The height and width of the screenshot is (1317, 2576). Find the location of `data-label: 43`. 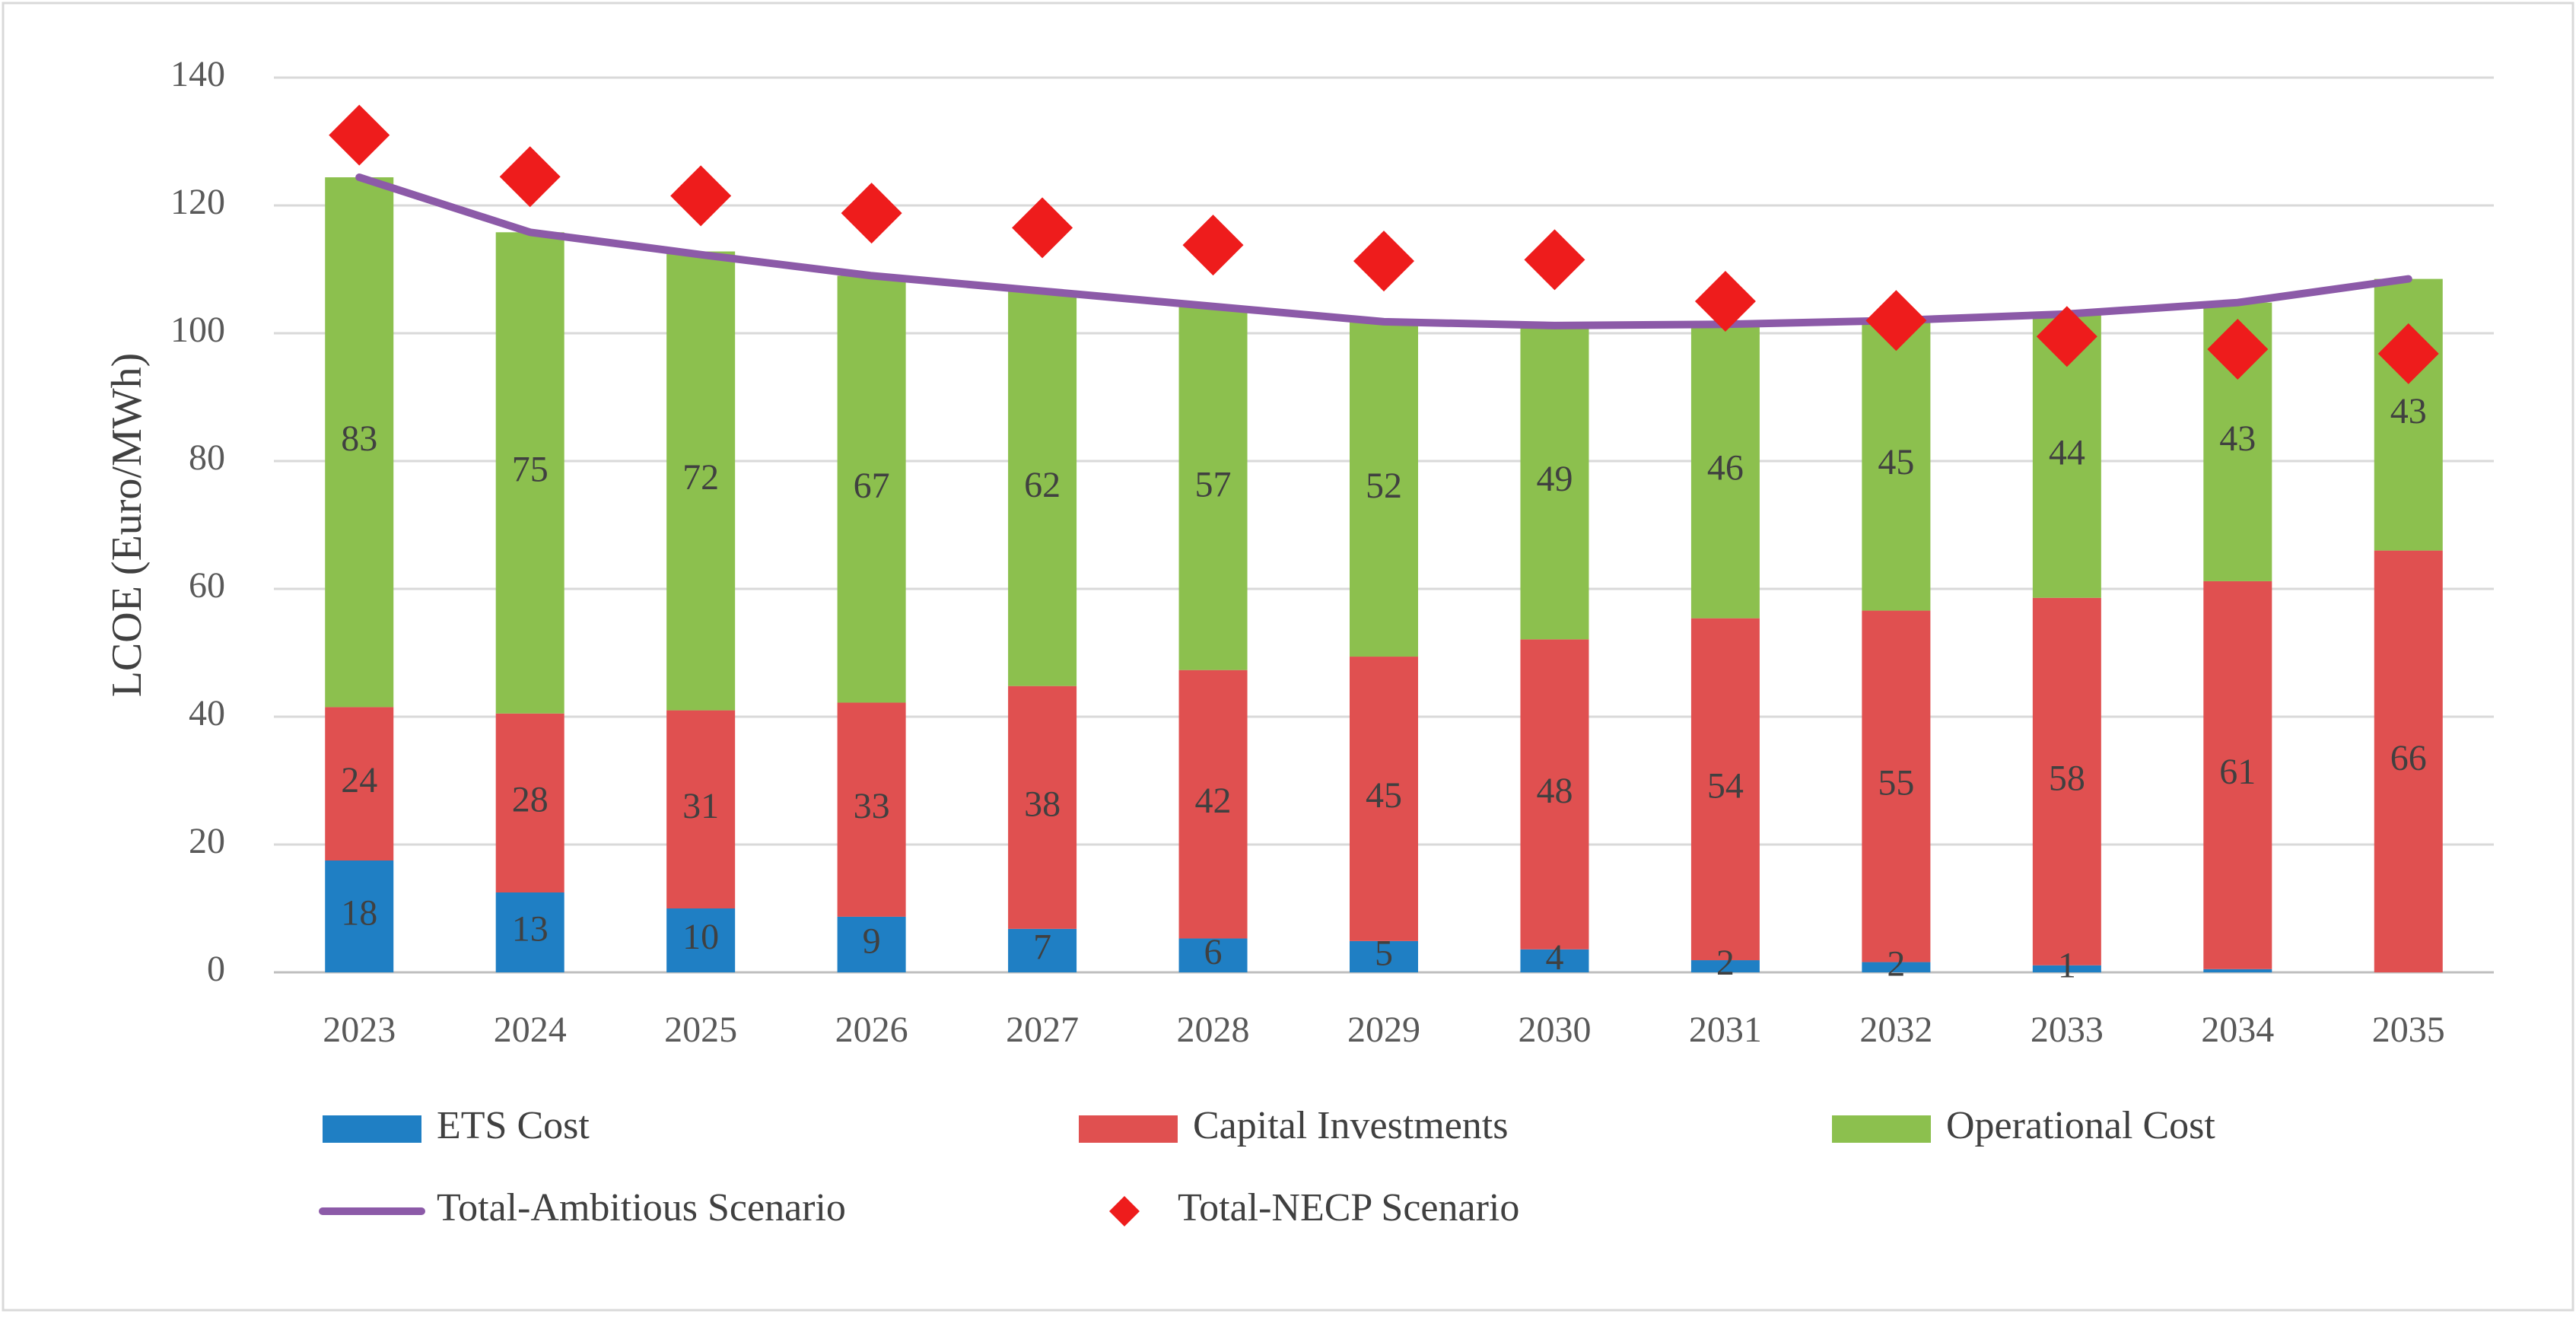

data-label: 43 is located at coordinates (2237, 438).